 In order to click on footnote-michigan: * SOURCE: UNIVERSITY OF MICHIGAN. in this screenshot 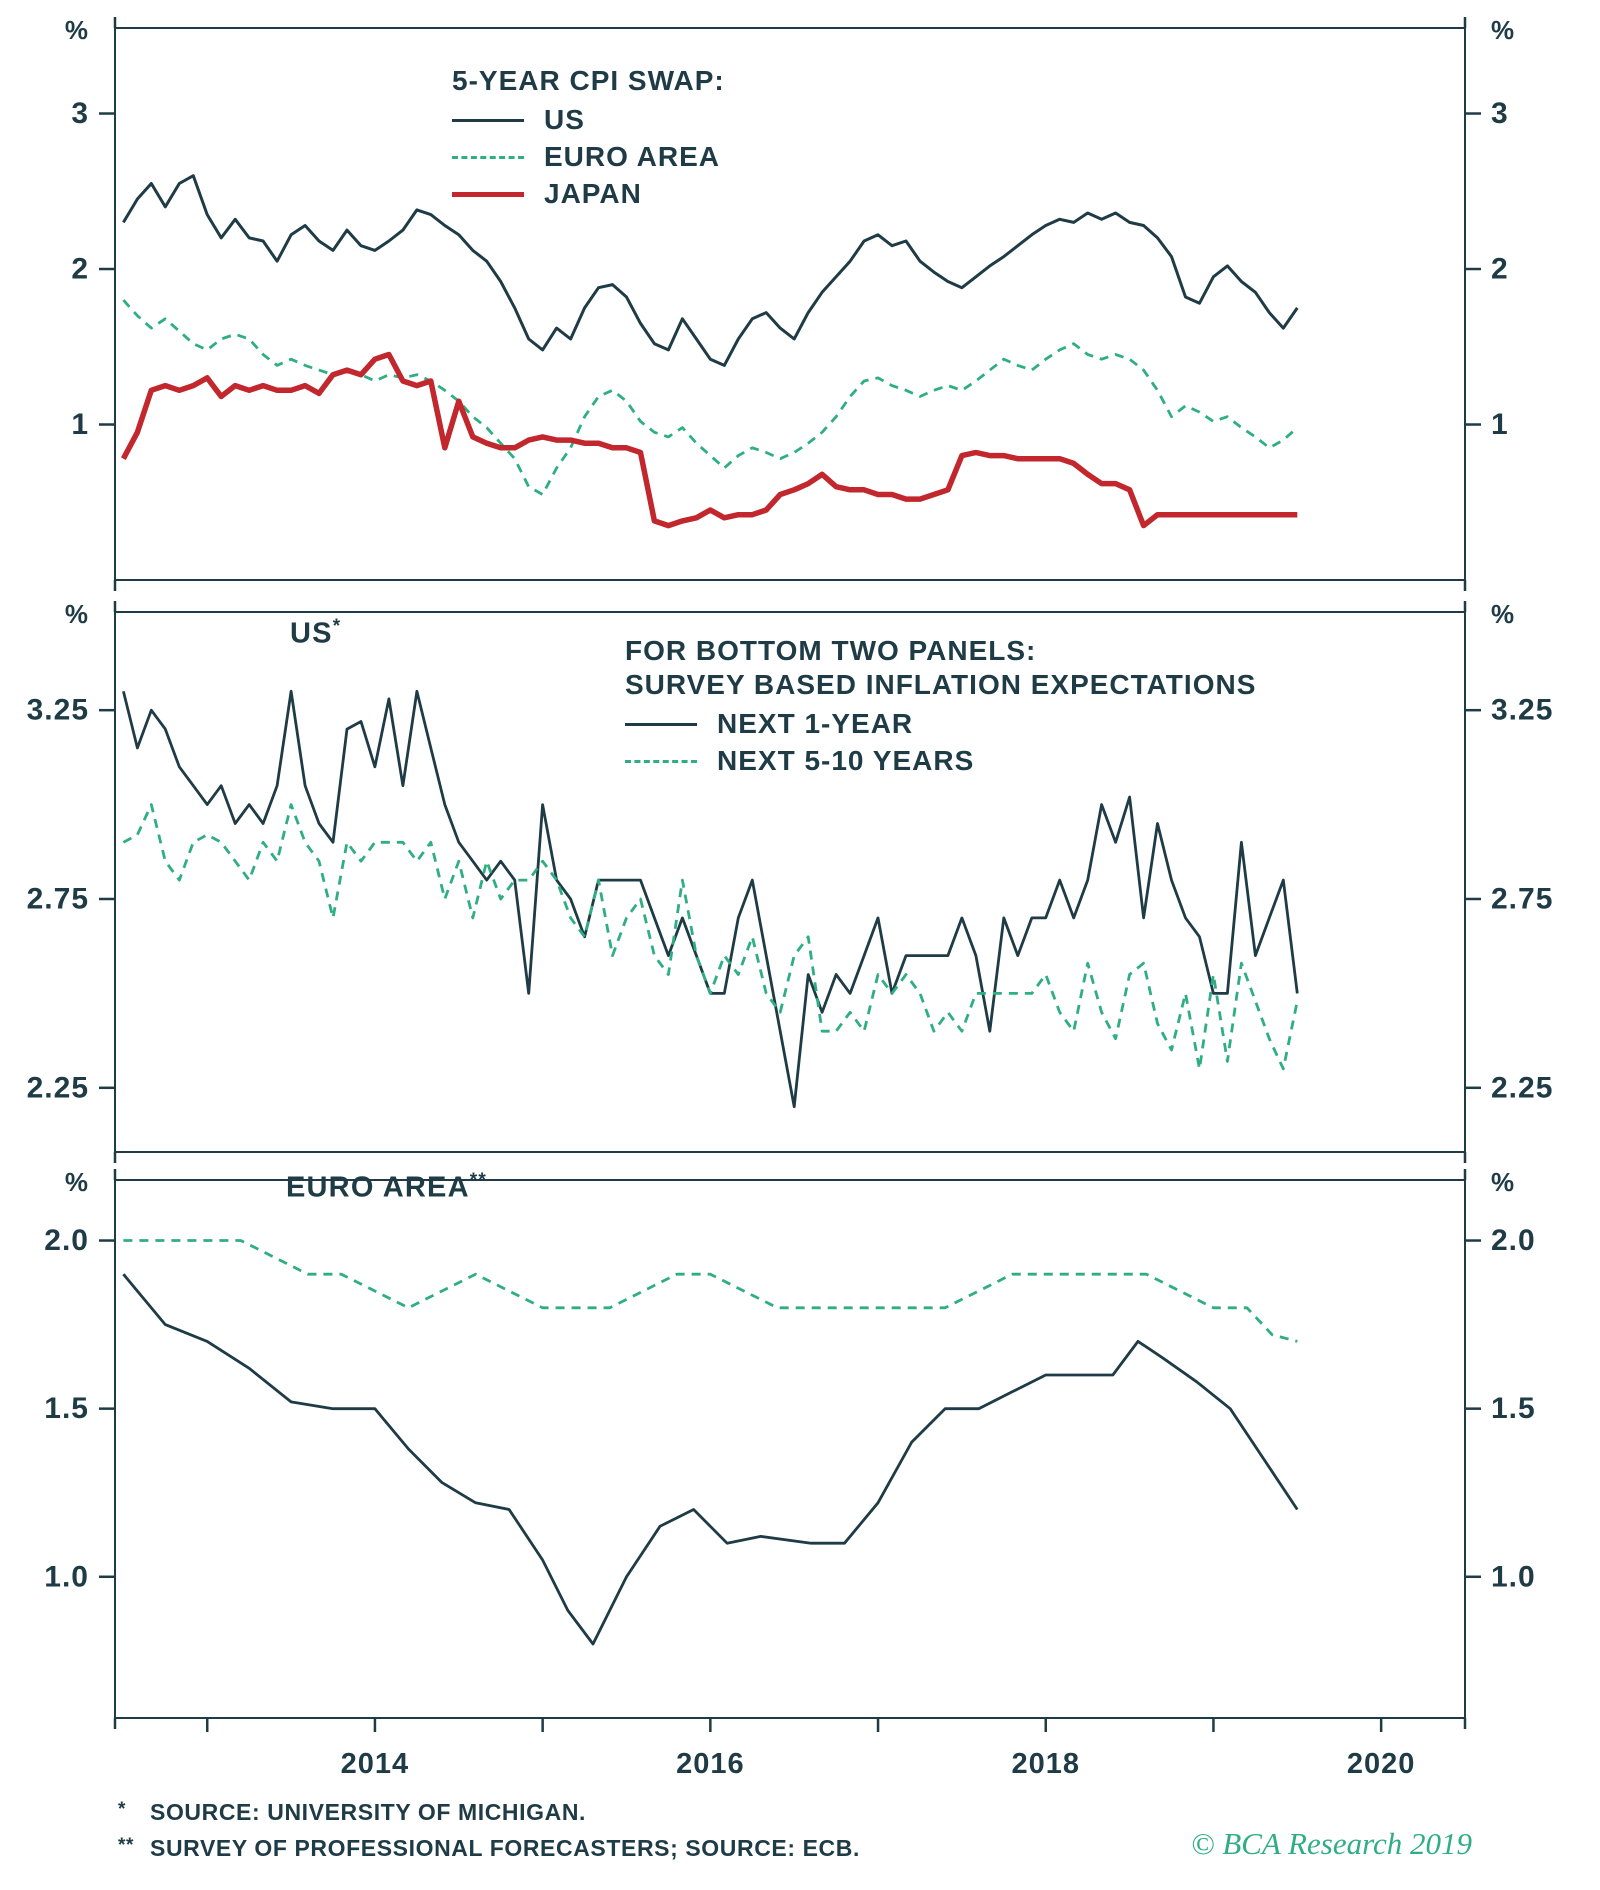, I will do `click(489, 1812)`.